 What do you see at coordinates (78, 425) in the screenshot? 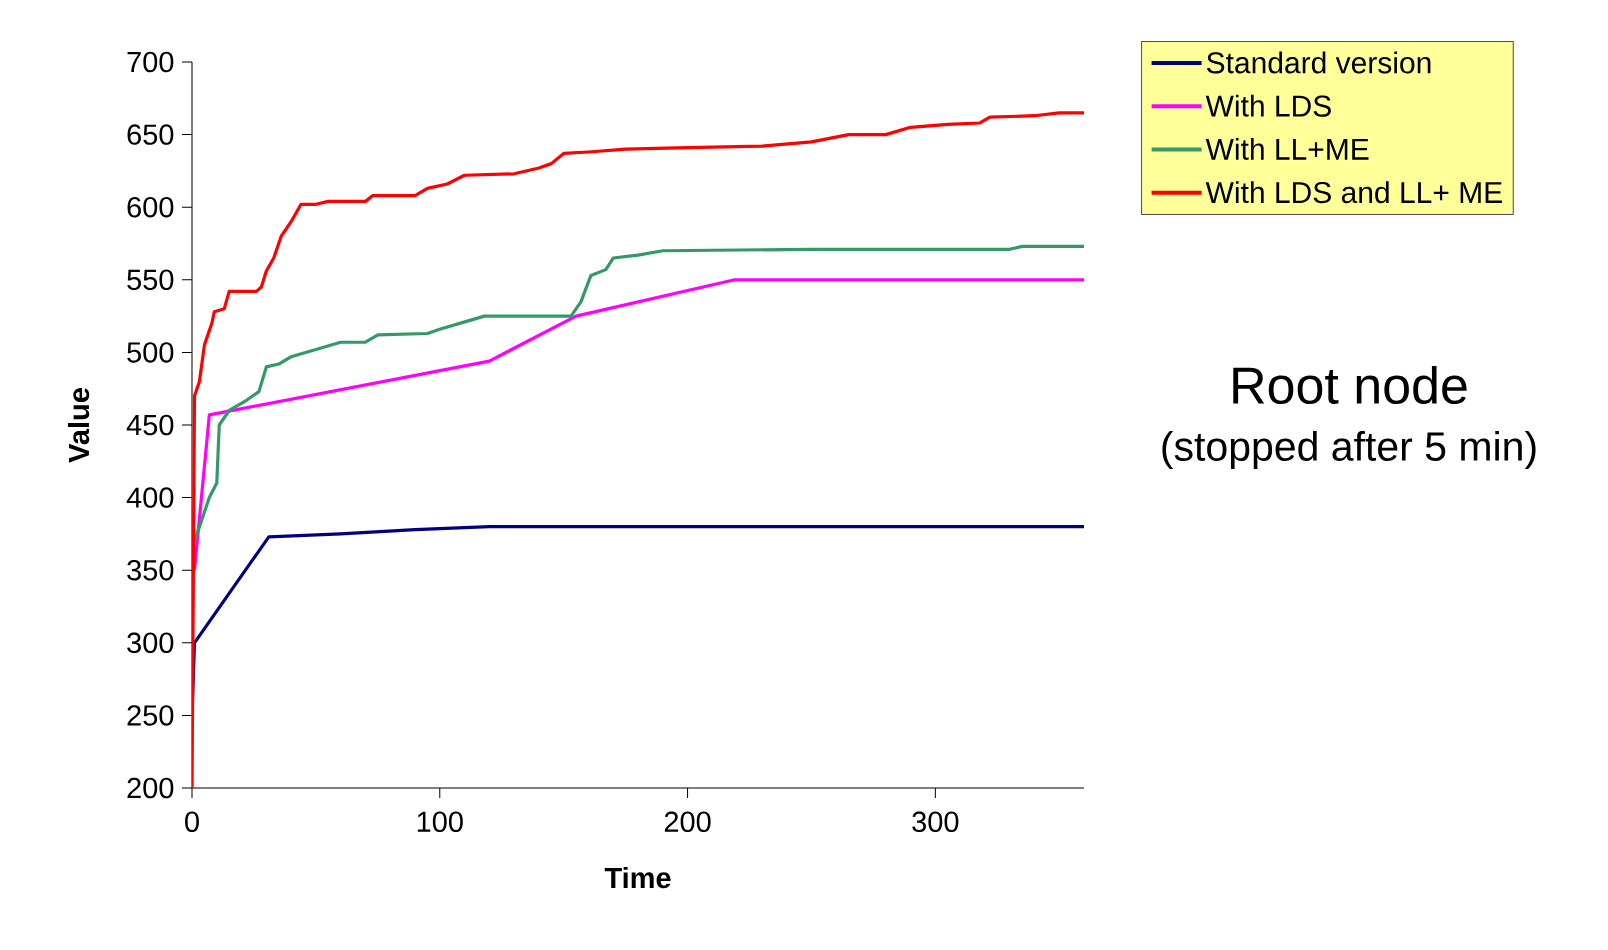
I see `y-axis-title: Value` at bounding box center [78, 425].